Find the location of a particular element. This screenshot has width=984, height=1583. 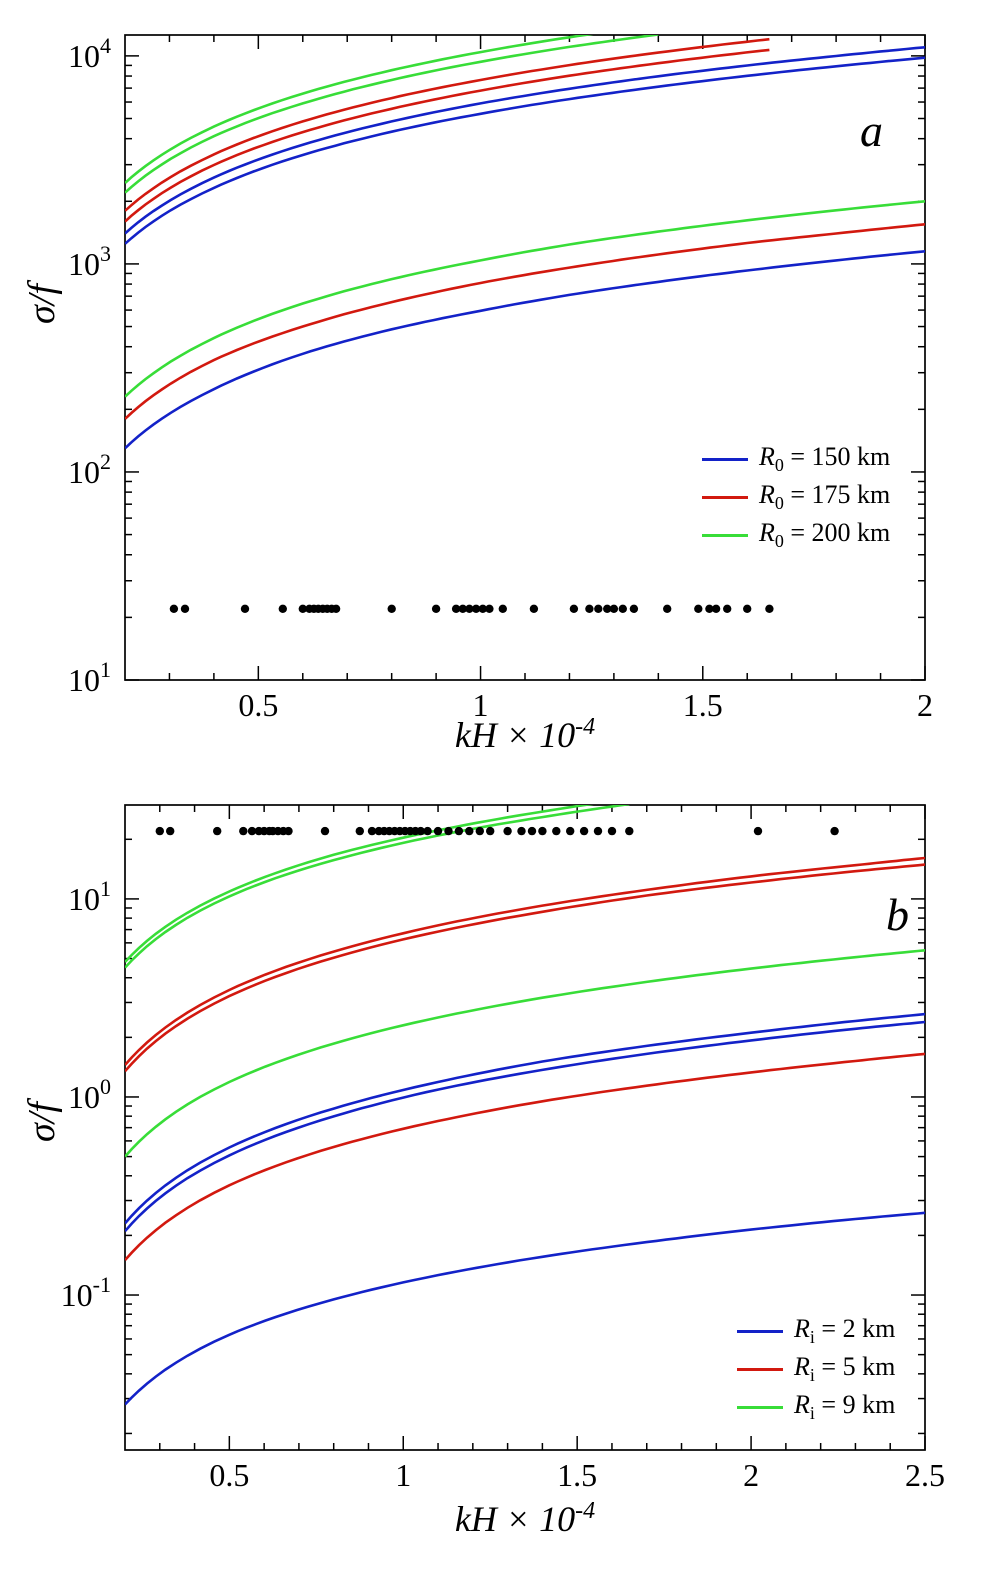

curve-Ri-2km-single is located at coordinates (525, 1308).